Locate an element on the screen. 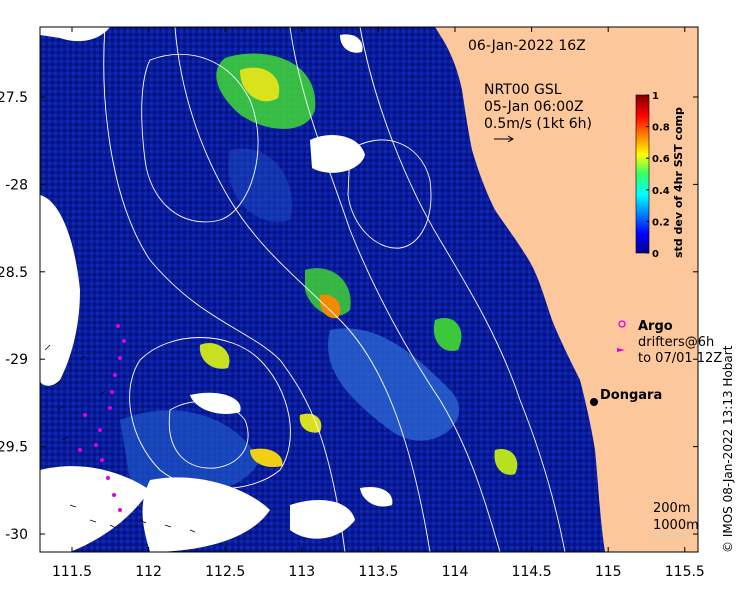  current-vectors is located at coordinates (120, 438).